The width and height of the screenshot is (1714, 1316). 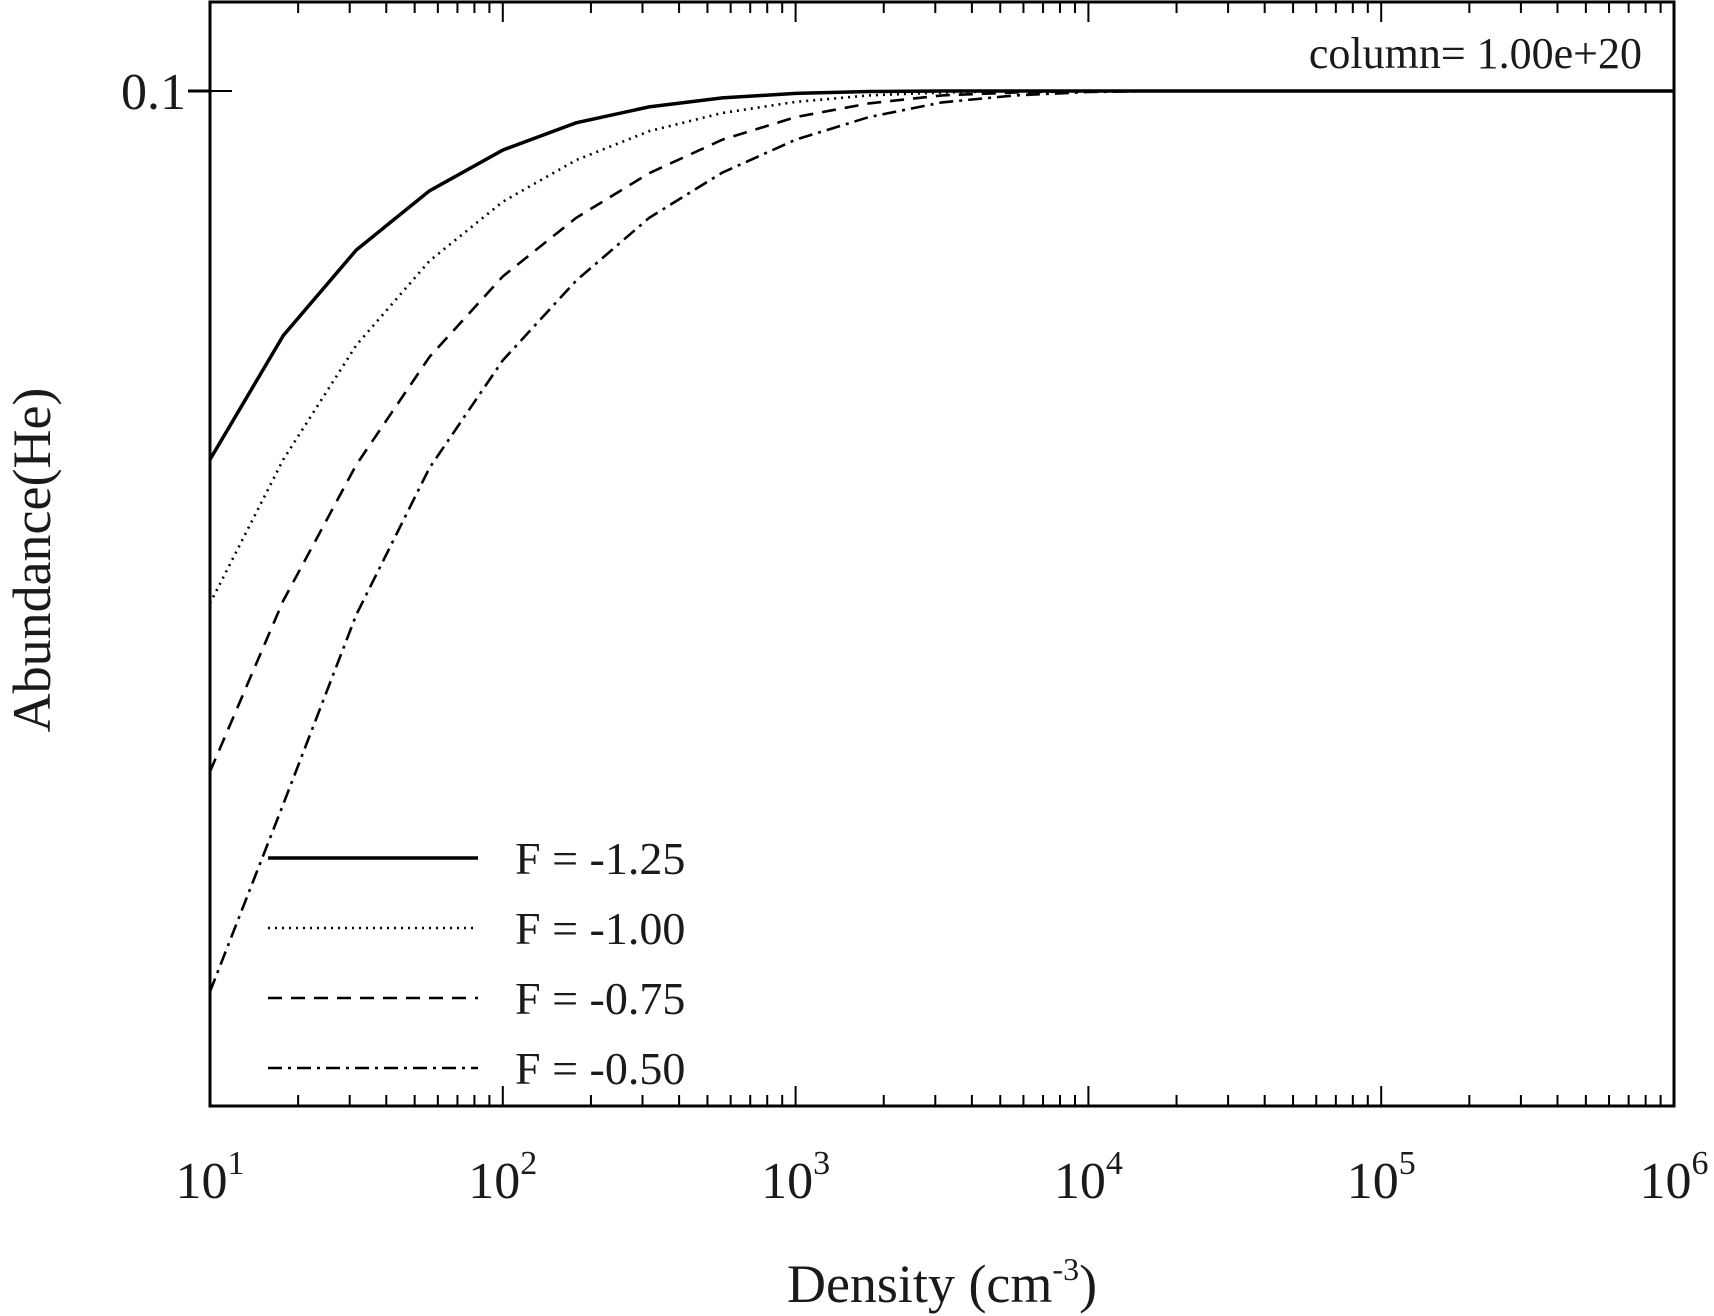 I want to click on legend-label: F = -1.00, so click(x=600, y=928).